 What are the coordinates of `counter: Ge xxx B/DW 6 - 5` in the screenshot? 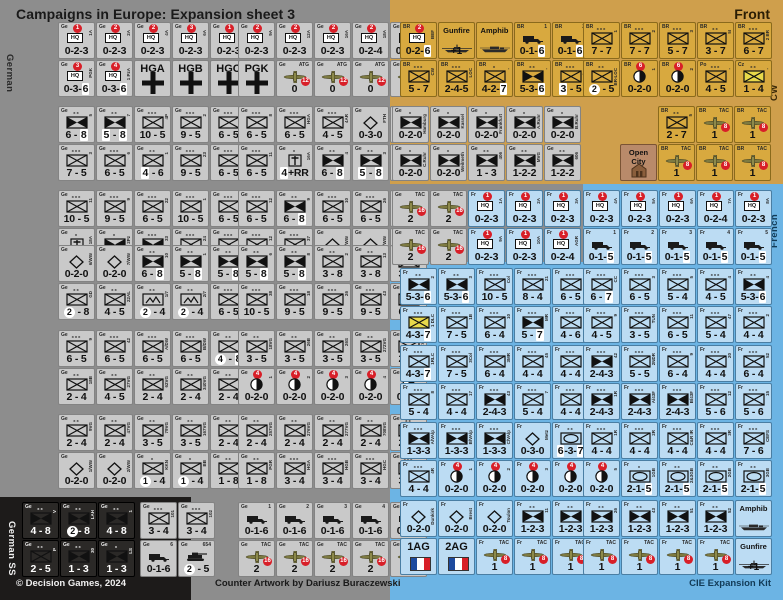 It's located at (190, 348).